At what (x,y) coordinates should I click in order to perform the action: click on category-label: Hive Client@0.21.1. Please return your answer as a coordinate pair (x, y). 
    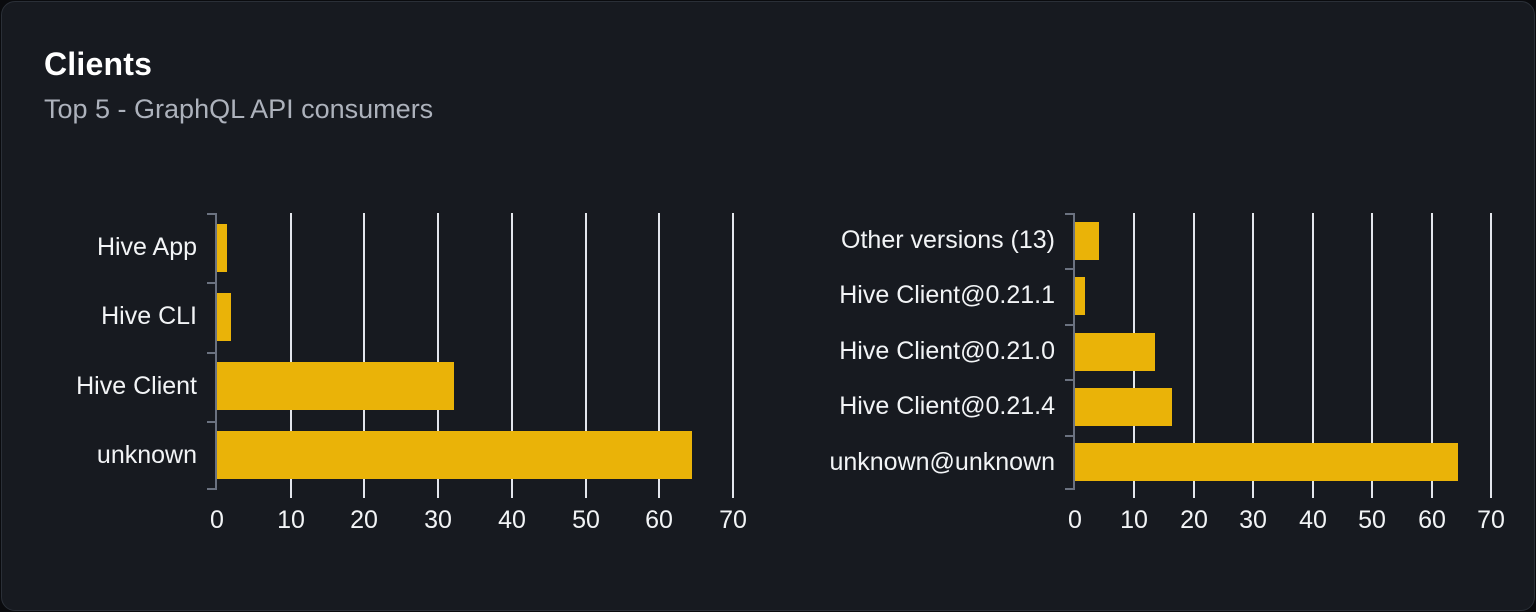
    Looking at the image, I should click on (947, 295).